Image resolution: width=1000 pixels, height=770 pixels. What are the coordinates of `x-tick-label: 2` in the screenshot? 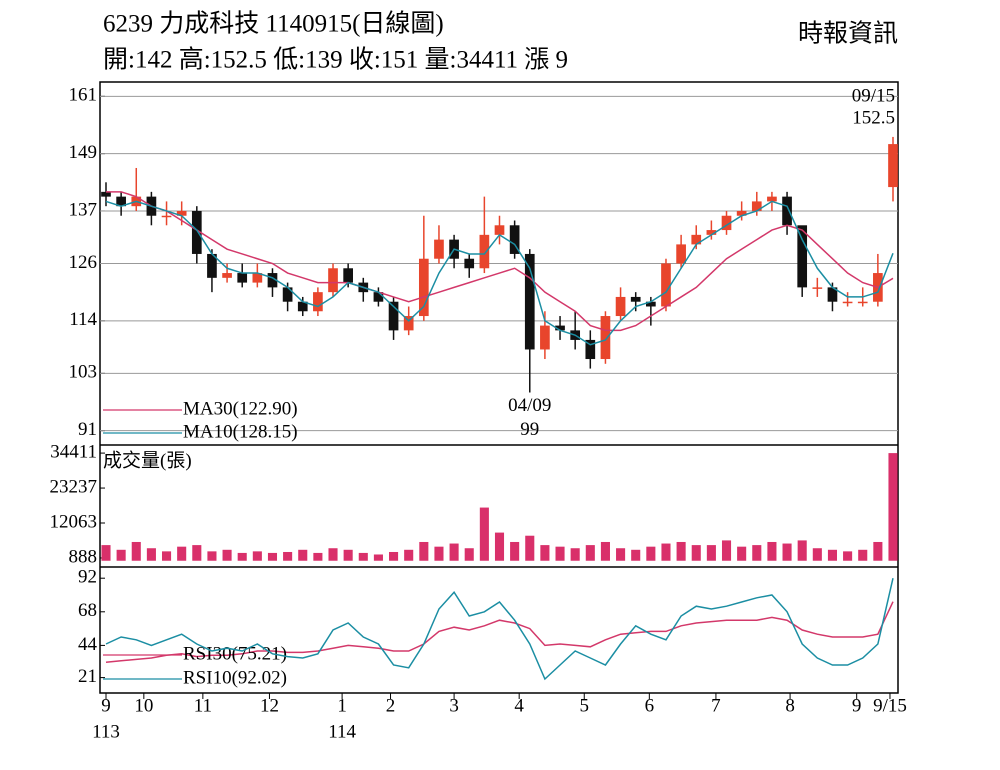 It's located at (391, 705).